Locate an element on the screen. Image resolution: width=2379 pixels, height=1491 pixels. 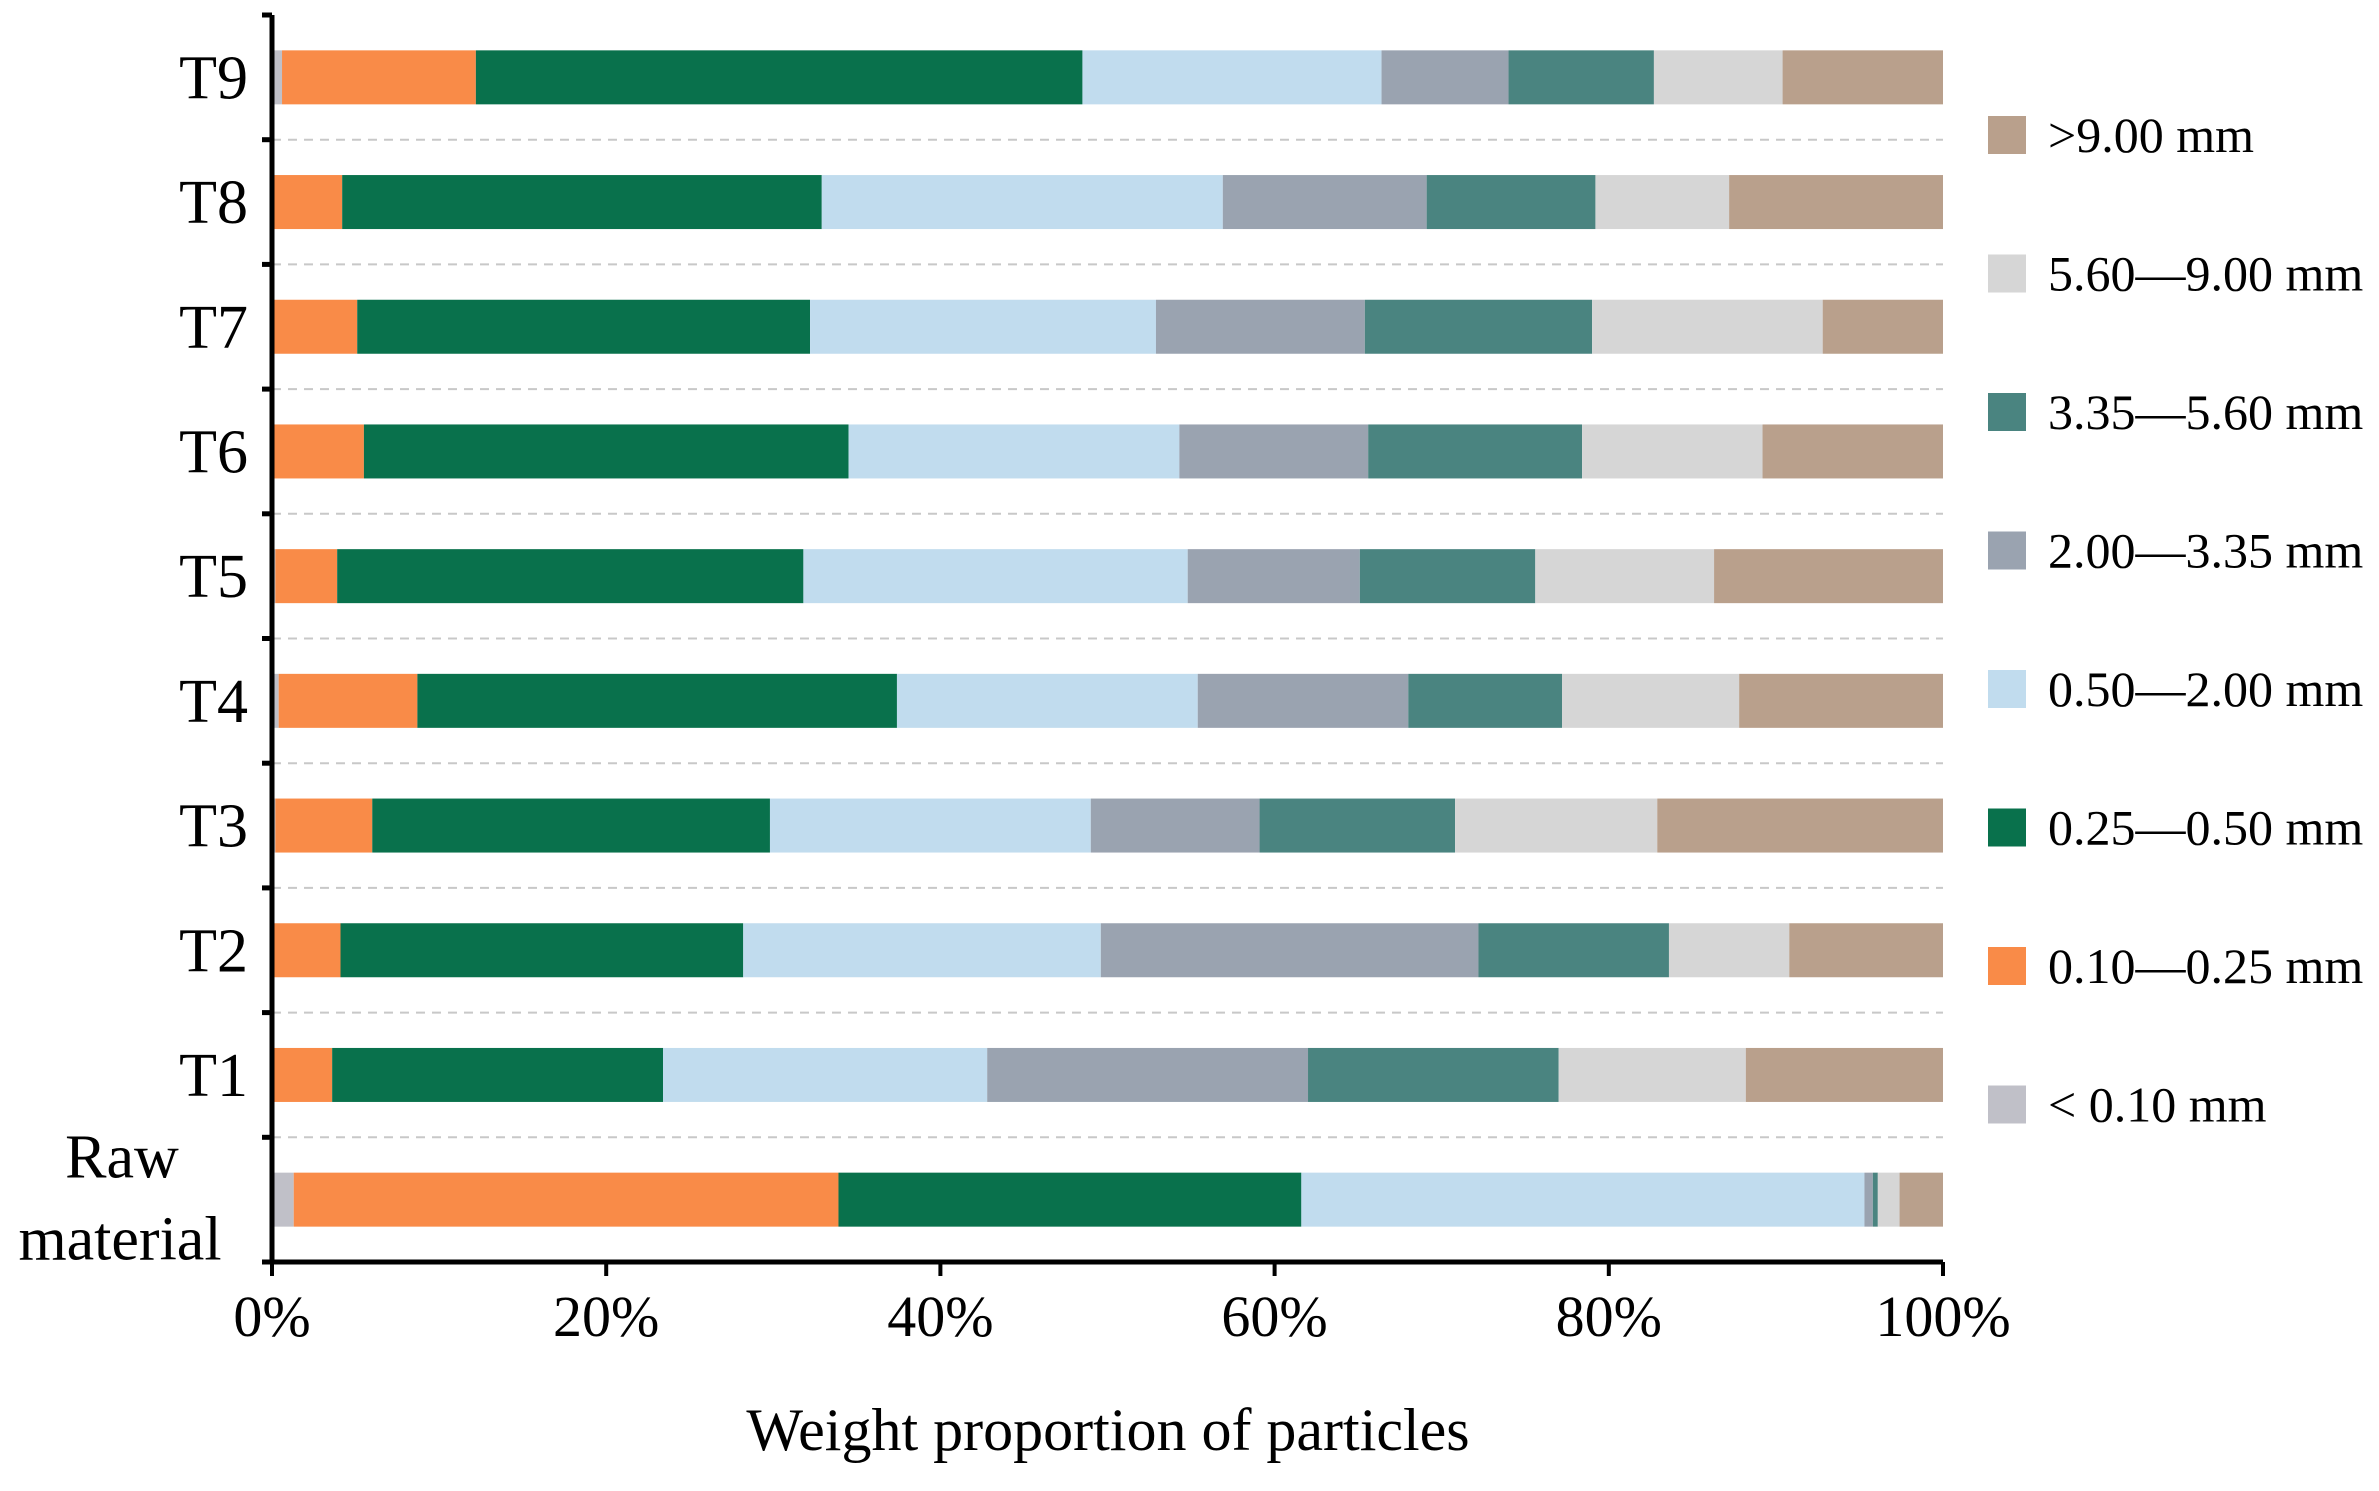
legend-label: 0.25—0.50 mm is located at coordinates (2205, 828).